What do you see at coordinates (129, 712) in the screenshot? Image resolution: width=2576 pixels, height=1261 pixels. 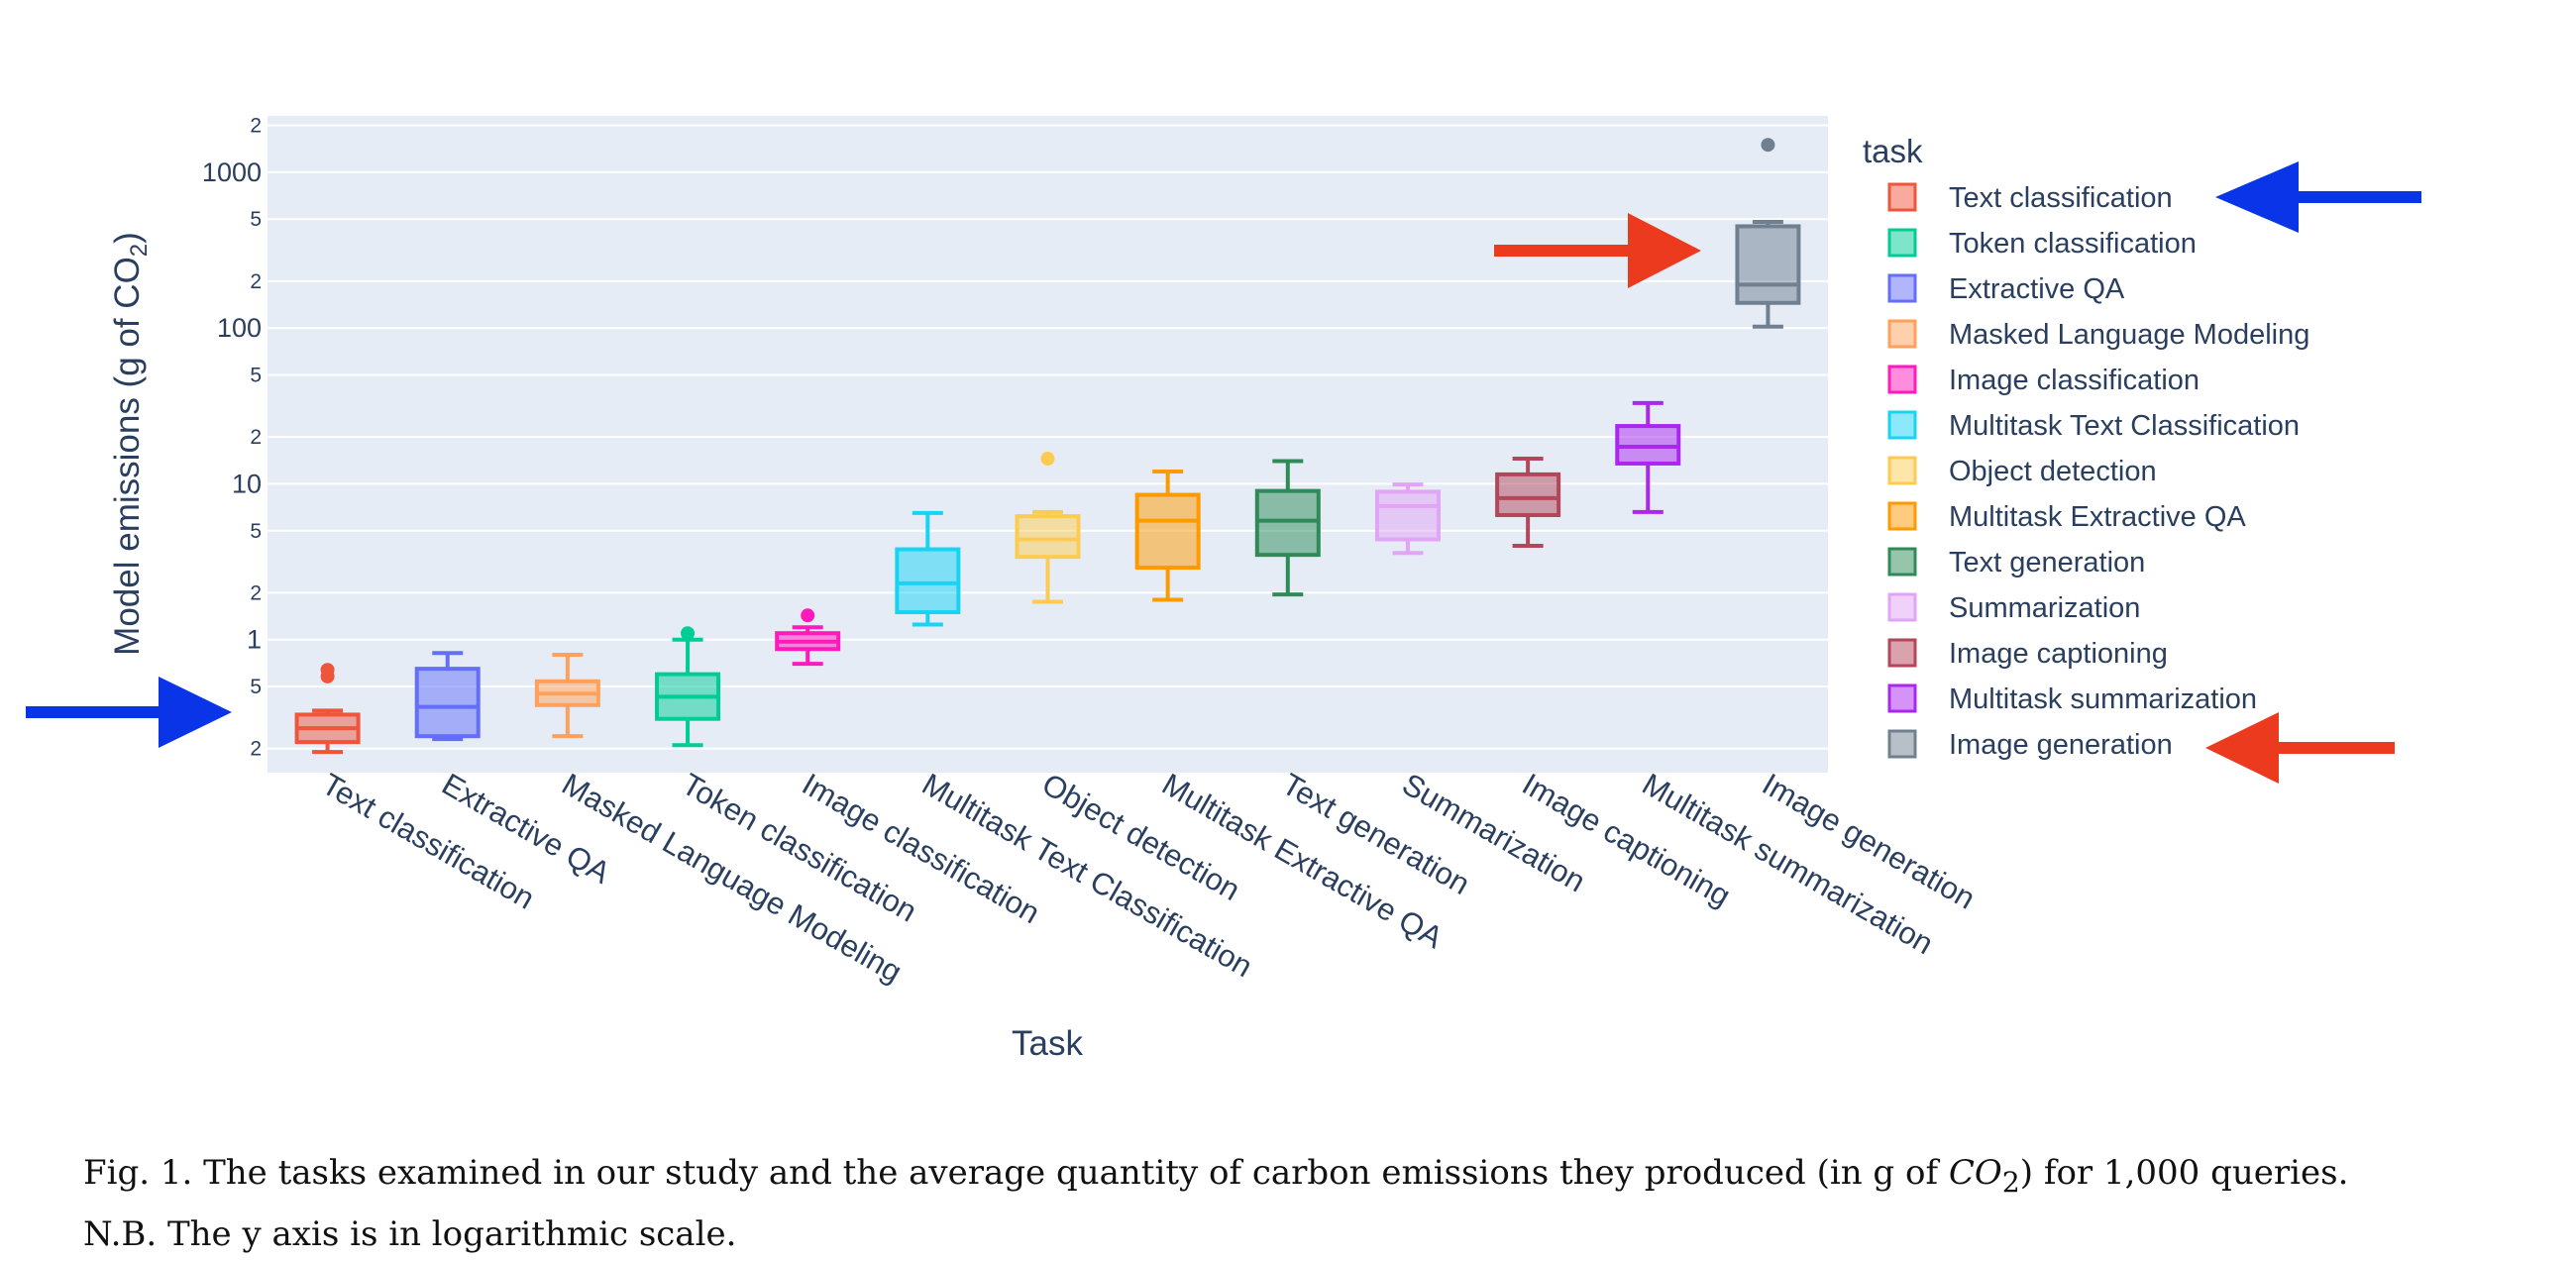 I see `blue-arrow-text-classification-box` at bounding box center [129, 712].